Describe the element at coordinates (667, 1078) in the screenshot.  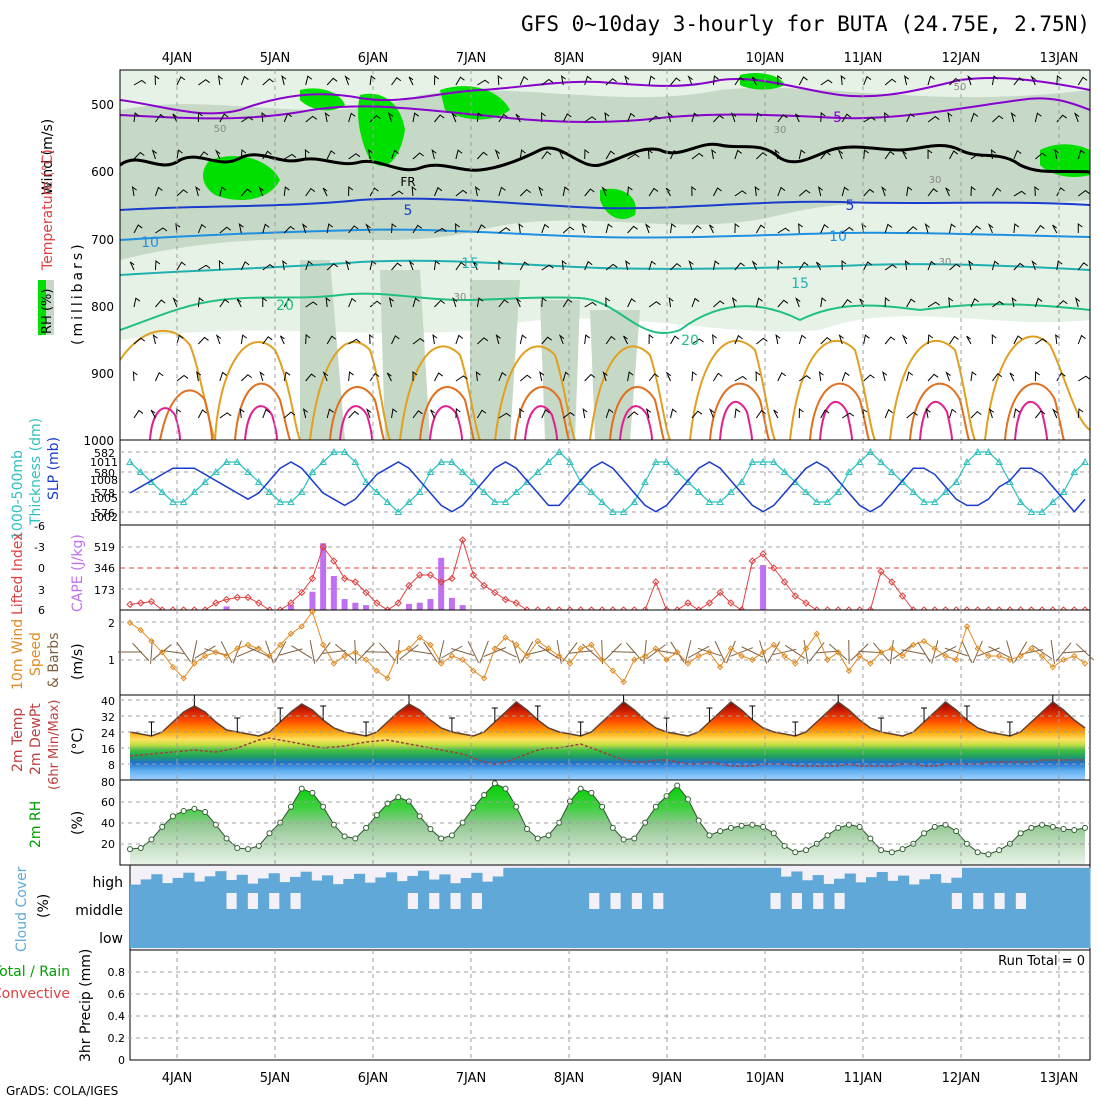
I see `date-label-bottom: 9JAN` at that location.